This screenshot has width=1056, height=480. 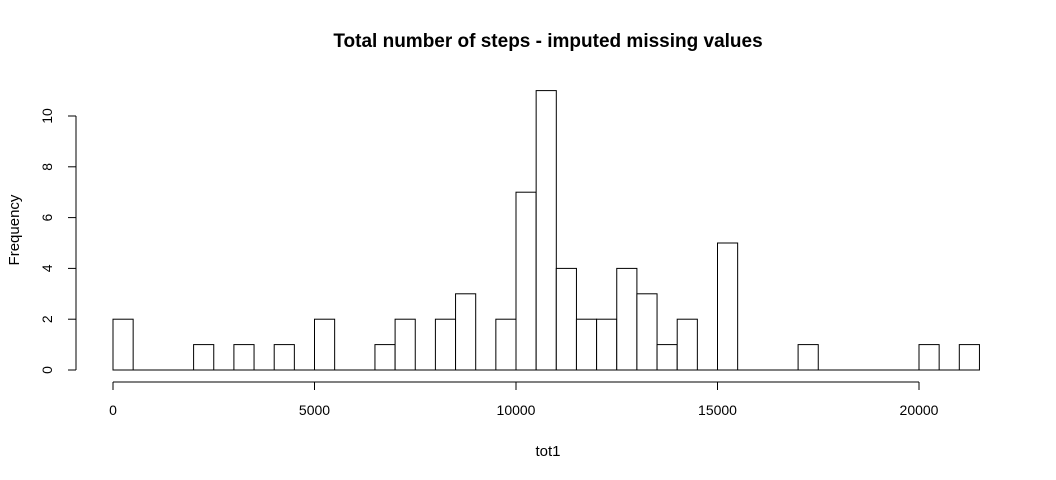 What do you see at coordinates (524, 399) in the screenshot?
I see `x-axis: 0 5000 10000 15000 20000` at bounding box center [524, 399].